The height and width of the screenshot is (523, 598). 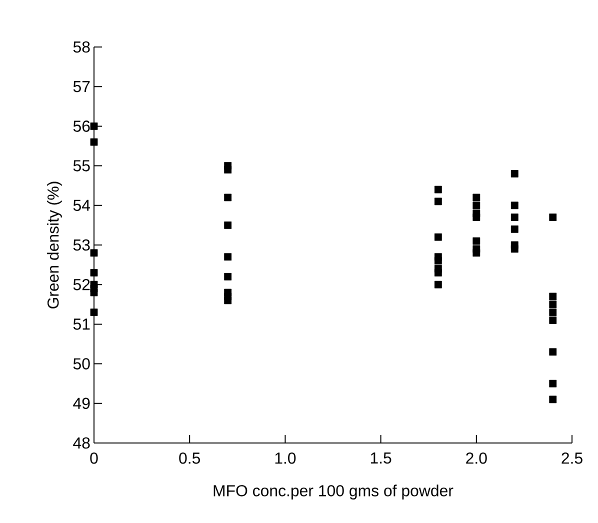 What do you see at coordinates (81, 324) in the screenshot?
I see `y-tick-label: 51` at bounding box center [81, 324].